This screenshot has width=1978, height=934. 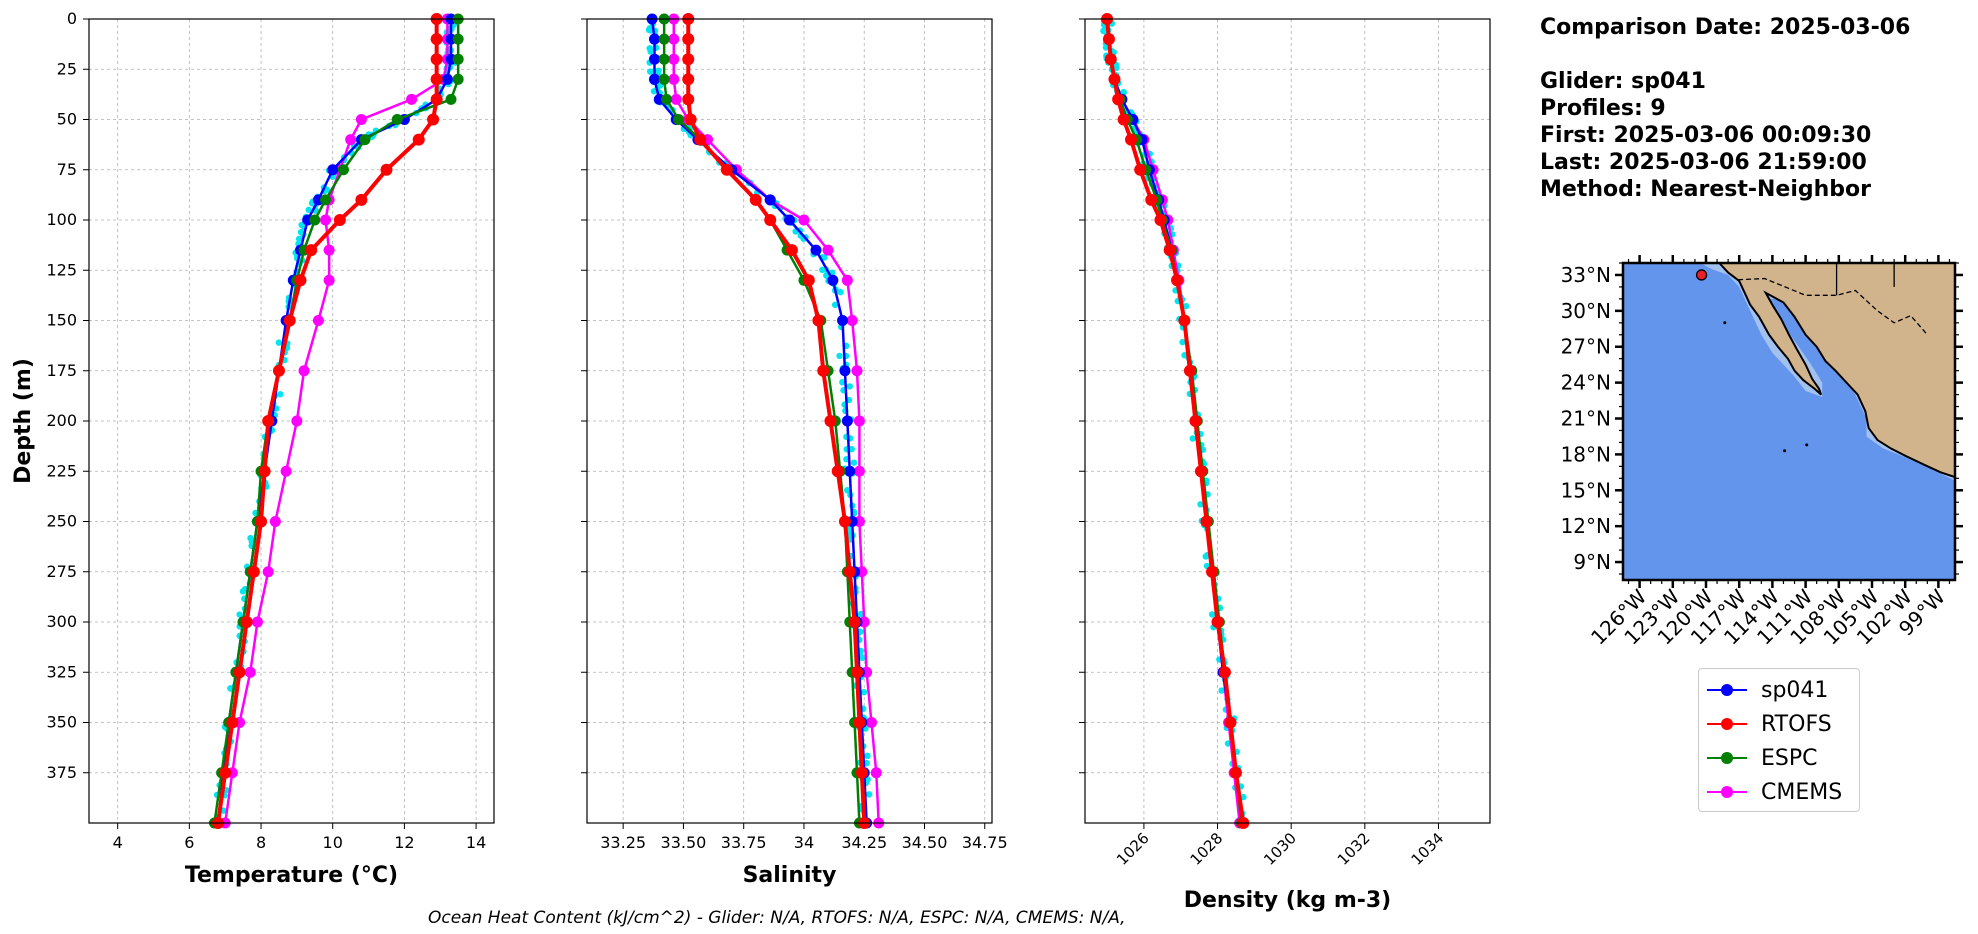 What do you see at coordinates (404, 842) in the screenshot?
I see `x-tick-label: 12` at bounding box center [404, 842].